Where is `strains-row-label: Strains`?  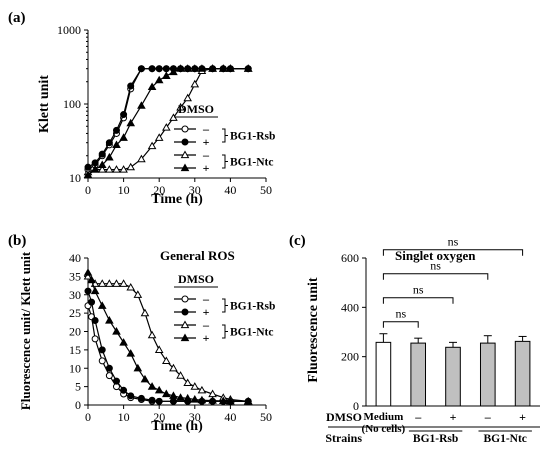
strains-row-label: Strains is located at coordinates (343, 438).